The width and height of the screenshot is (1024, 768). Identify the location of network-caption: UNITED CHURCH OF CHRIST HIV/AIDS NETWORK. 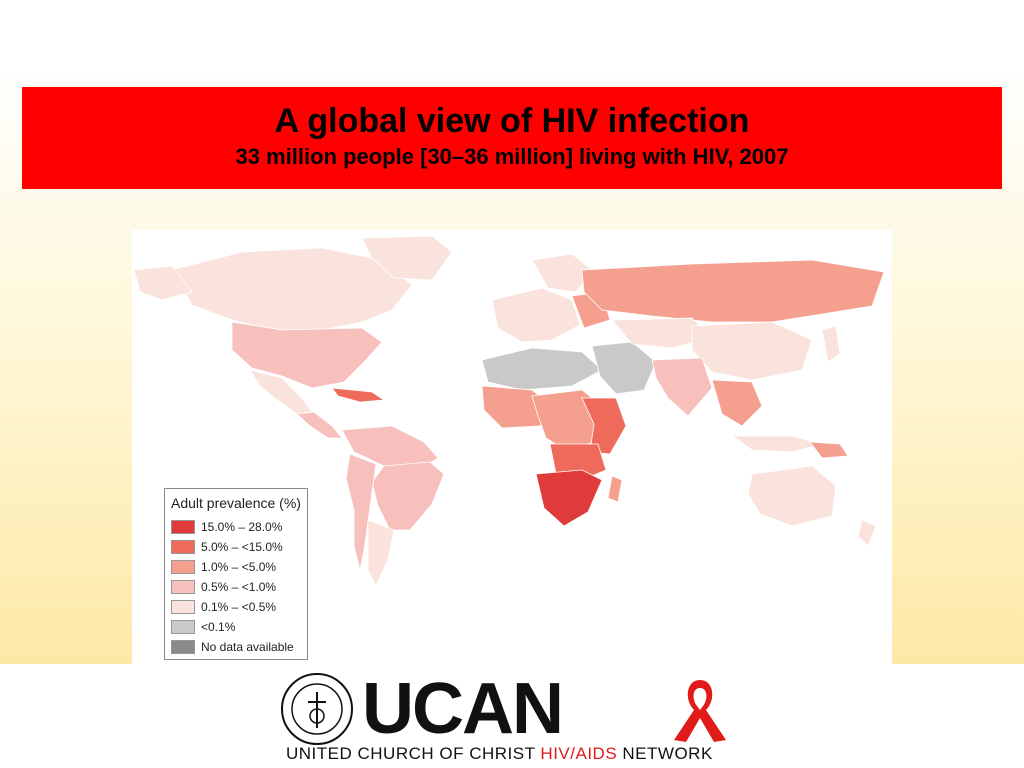
(499, 754).